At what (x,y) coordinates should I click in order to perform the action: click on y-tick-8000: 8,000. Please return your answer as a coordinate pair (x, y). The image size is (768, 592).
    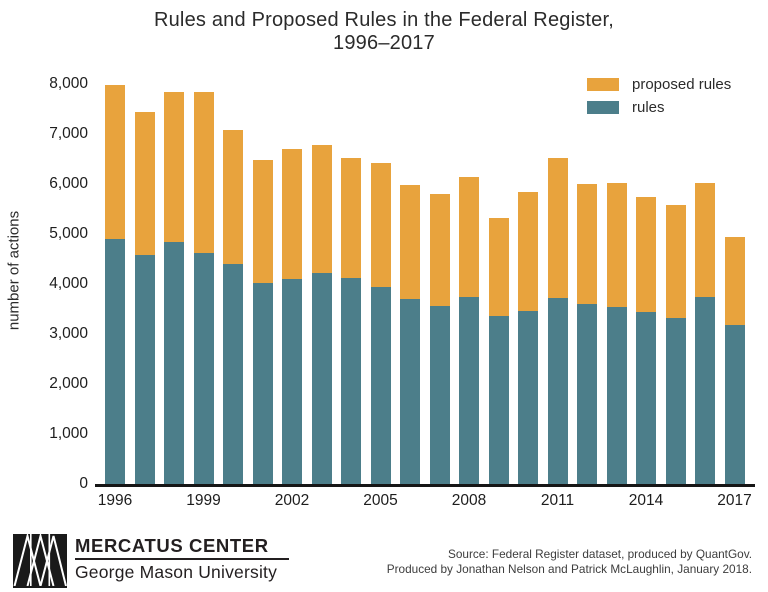
    Looking at the image, I should click on (68, 83).